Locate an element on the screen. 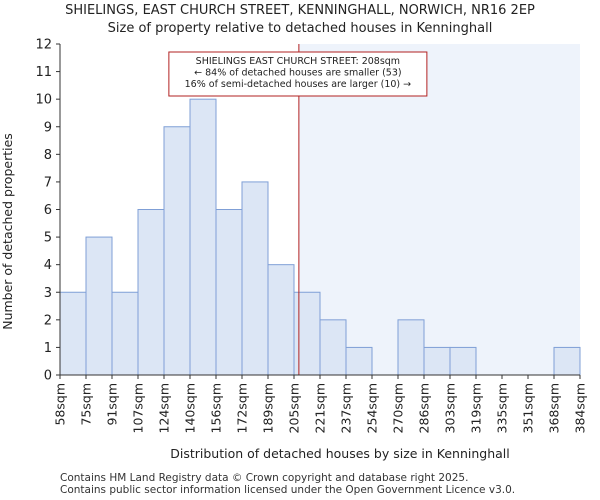 This screenshot has width=600, height=500. y-tick-label-3: 3 is located at coordinates (48, 293).